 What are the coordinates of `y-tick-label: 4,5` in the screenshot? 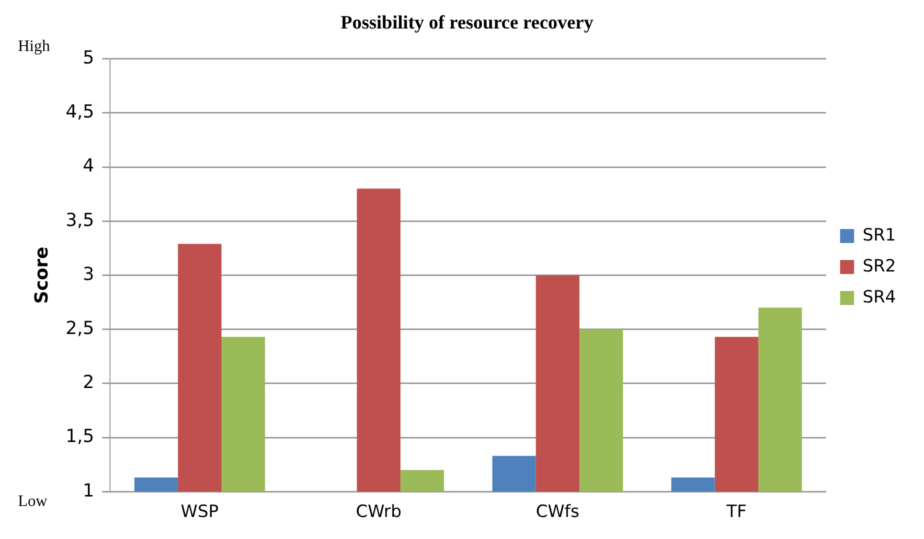 It's located at (80, 112).